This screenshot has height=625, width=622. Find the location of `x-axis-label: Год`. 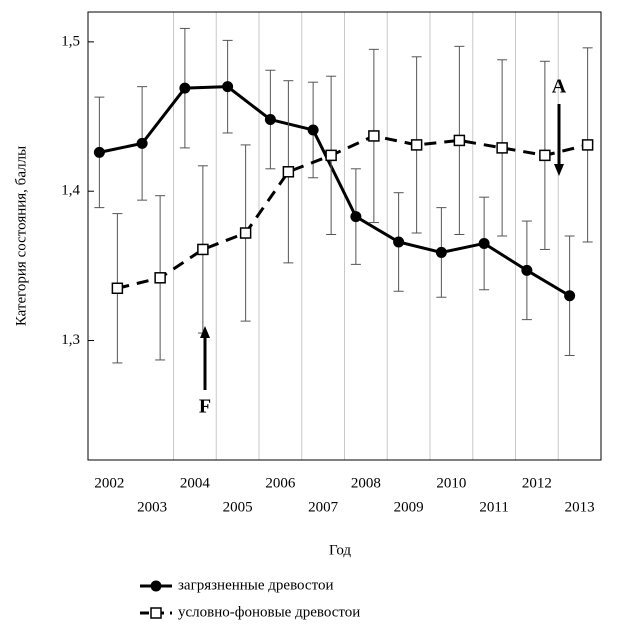

x-axis-label: Год is located at coordinates (340, 550).